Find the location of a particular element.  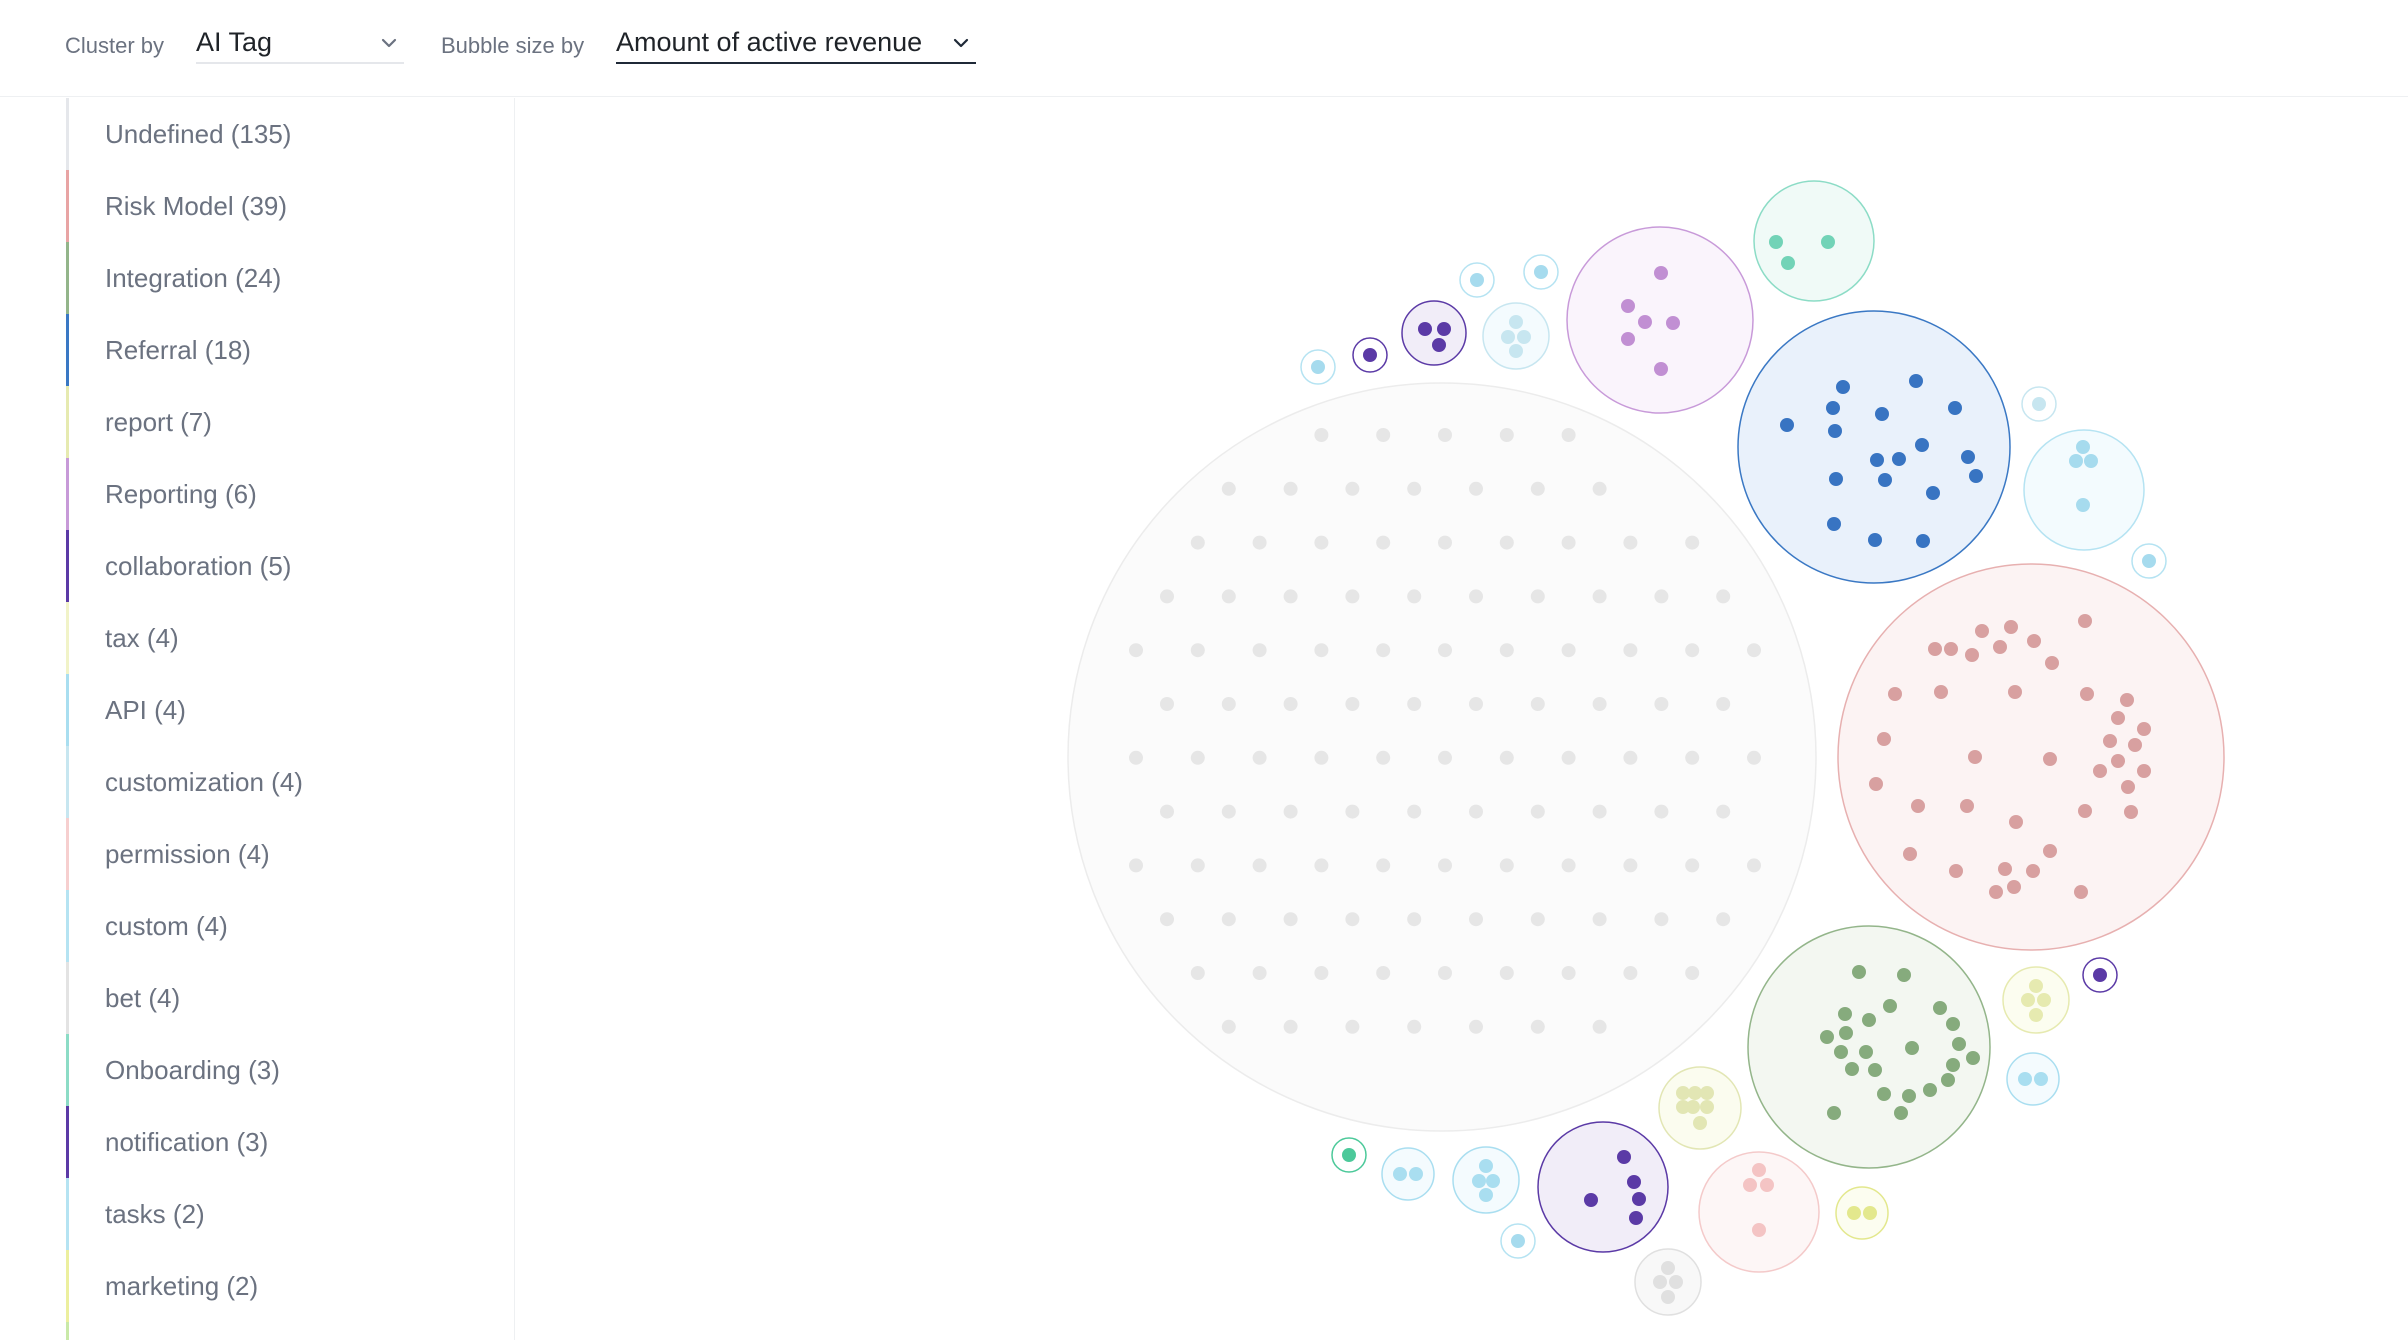

legend-item: custom (4) is located at coordinates (286, 926).